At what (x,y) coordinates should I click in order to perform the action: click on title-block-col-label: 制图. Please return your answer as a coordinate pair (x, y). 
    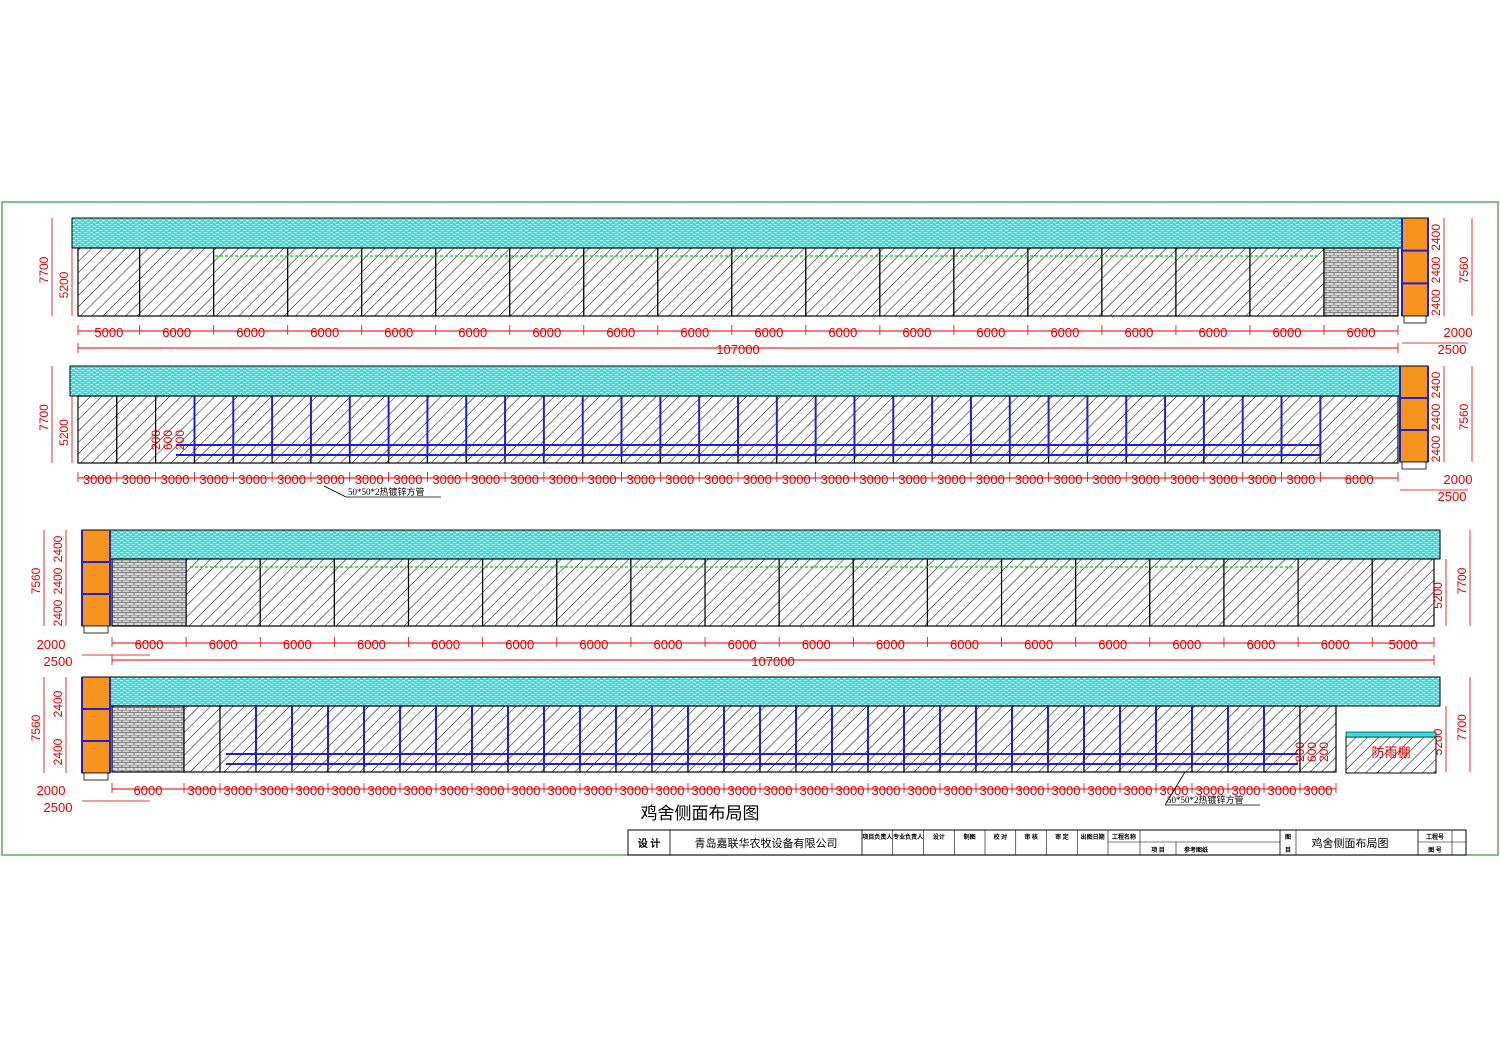
    Looking at the image, I should click on (970, 837).